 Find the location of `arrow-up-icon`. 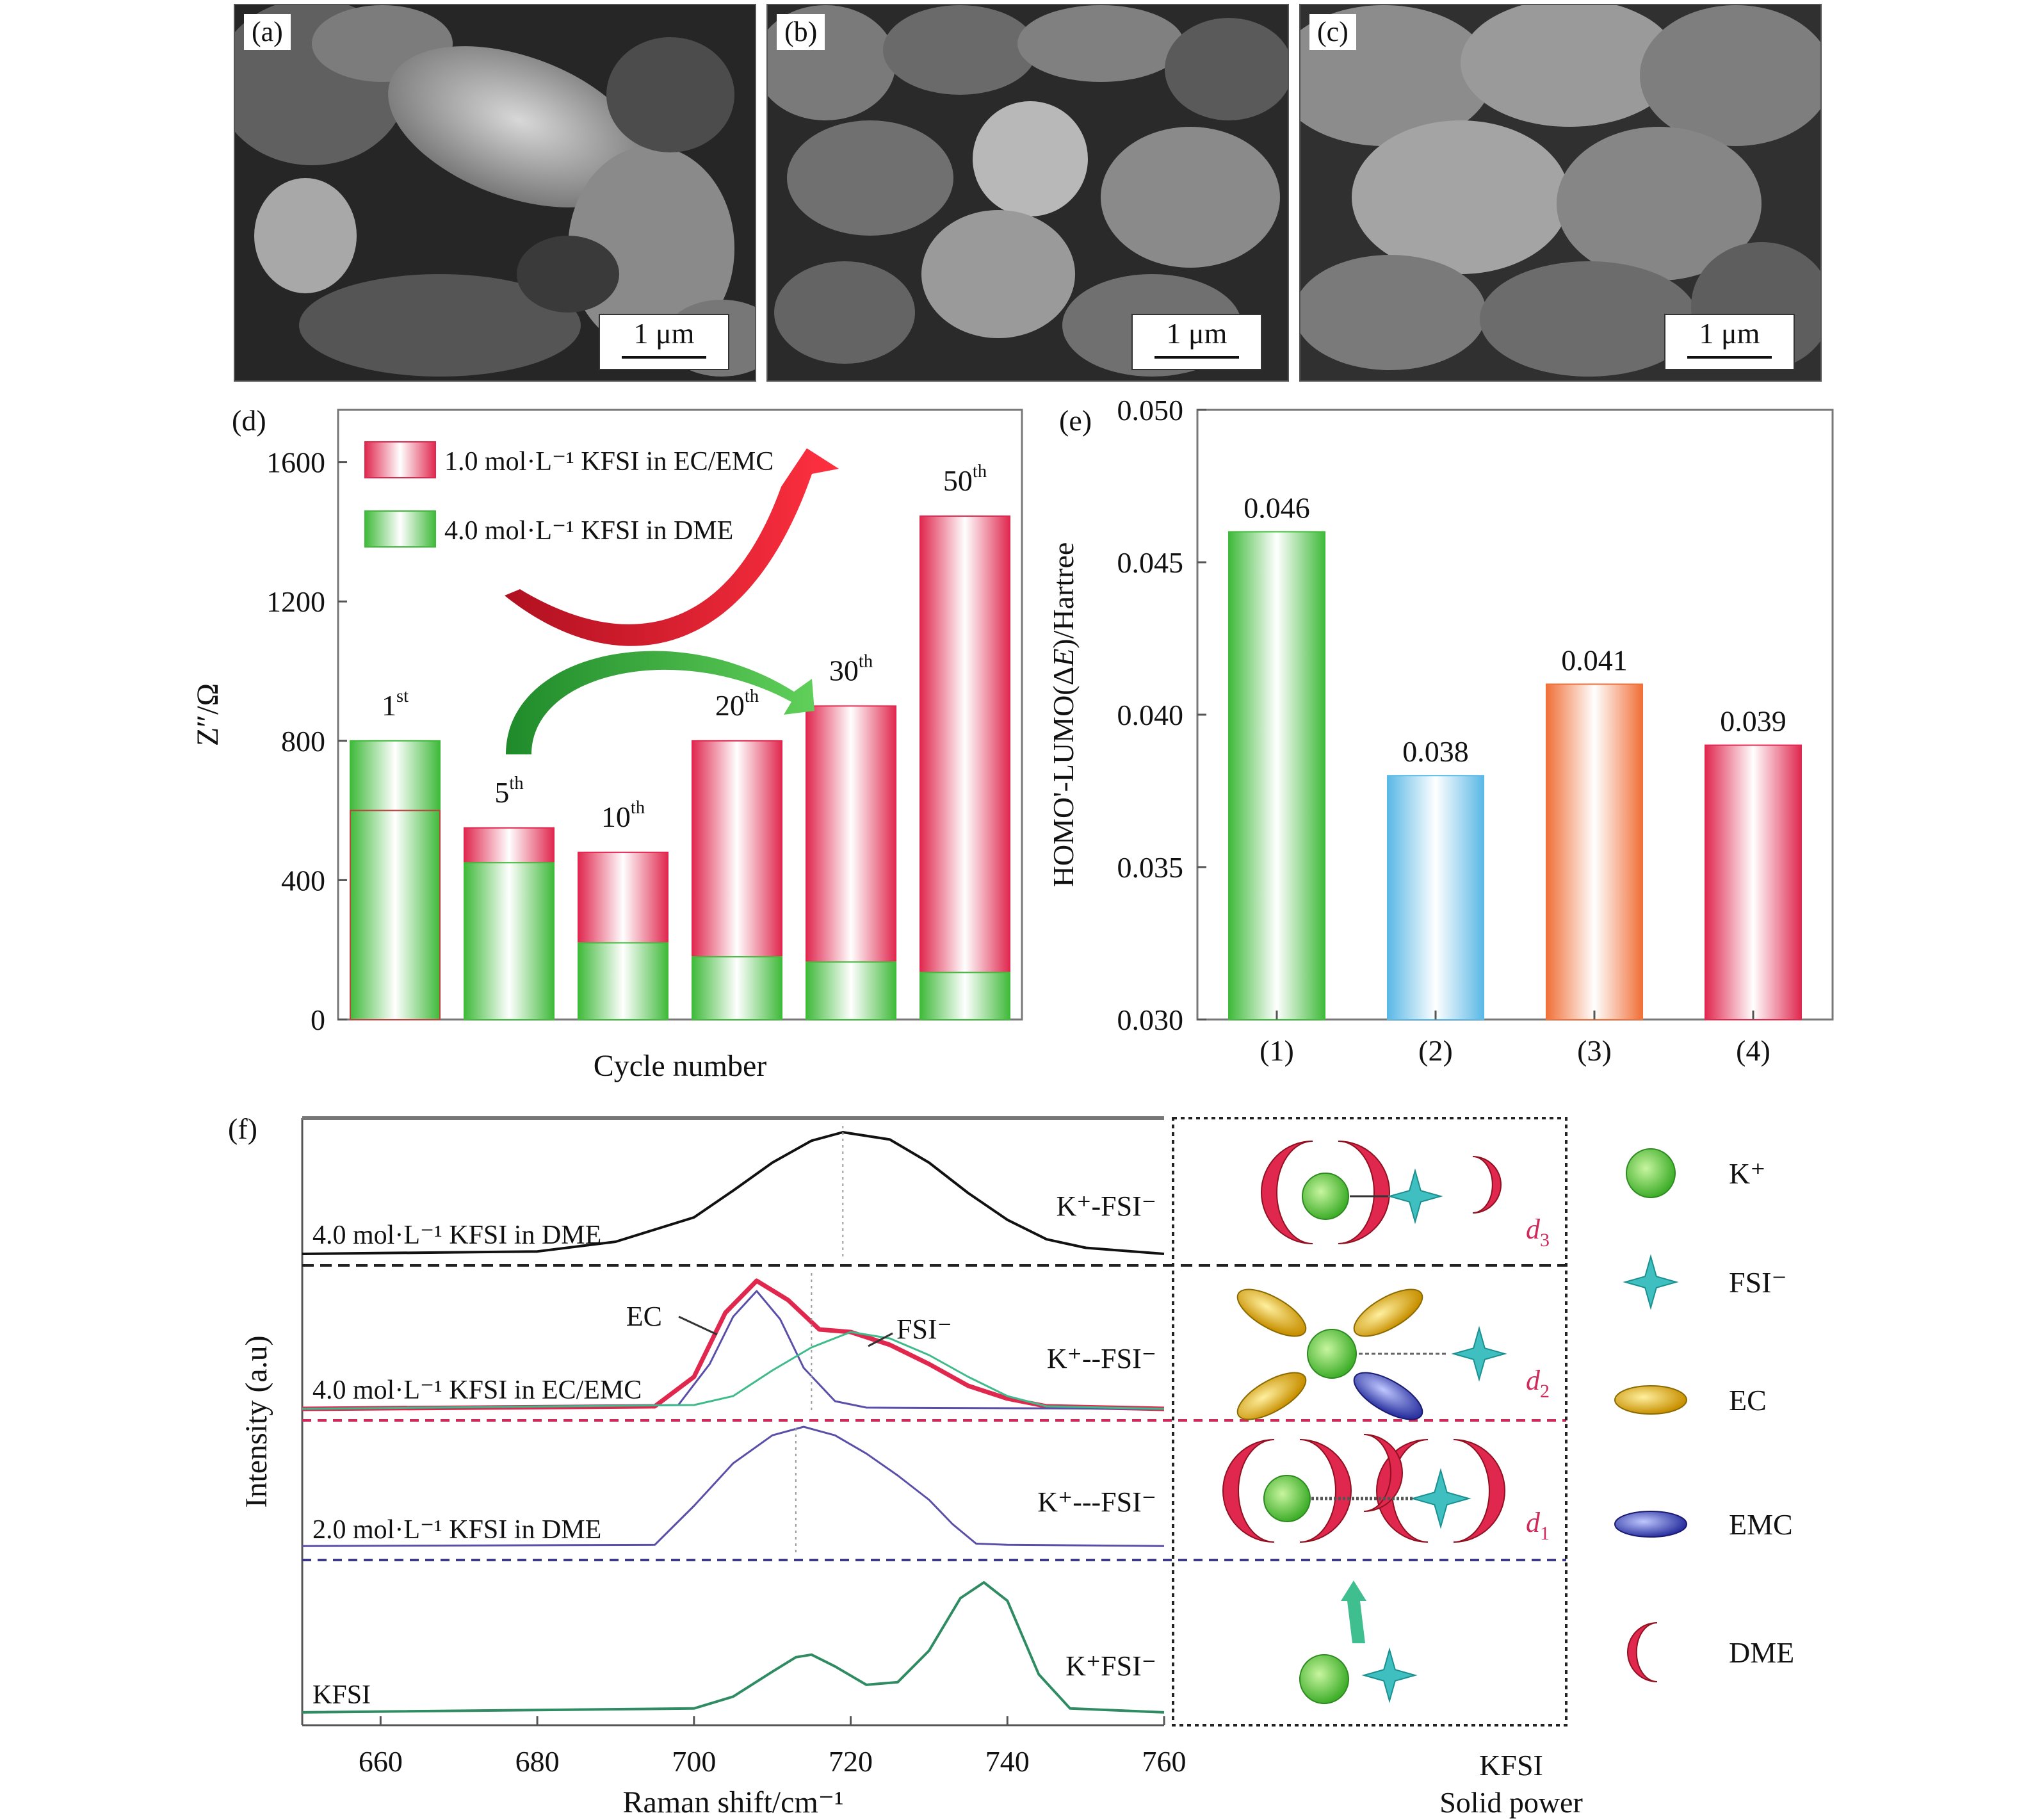

arrow-up-icon is located at coordinates (1353, 1611).